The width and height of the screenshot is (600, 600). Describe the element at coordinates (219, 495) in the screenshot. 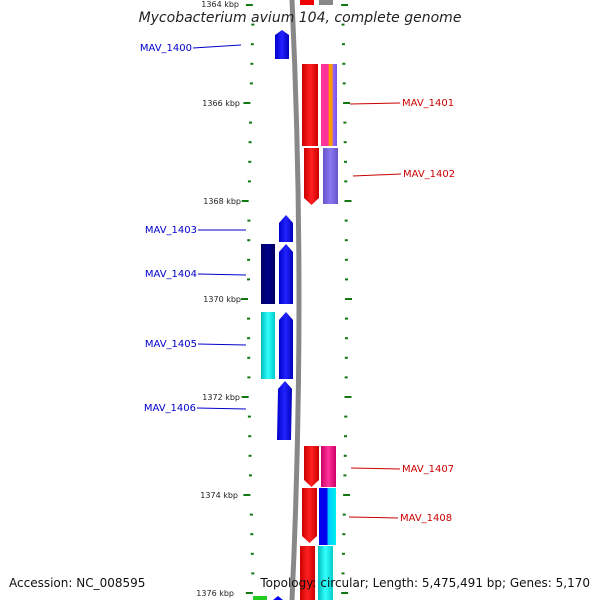

I see `tick-label: 1374 kbp` at that location.